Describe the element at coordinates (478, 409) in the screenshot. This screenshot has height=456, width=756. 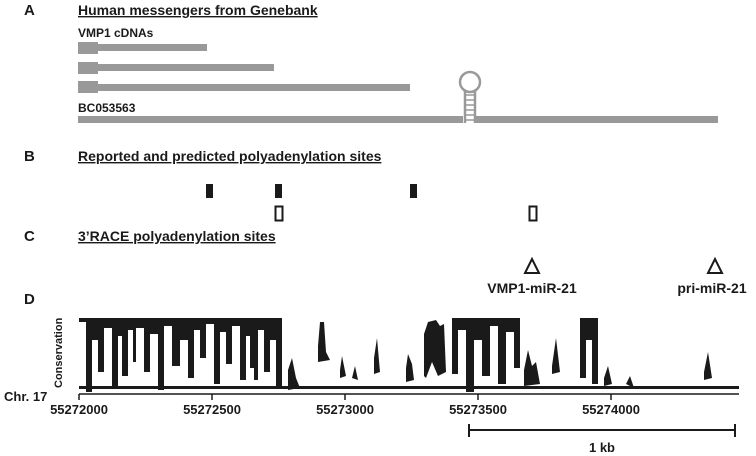
I see `axis-tick-label: 55273500` at that location.